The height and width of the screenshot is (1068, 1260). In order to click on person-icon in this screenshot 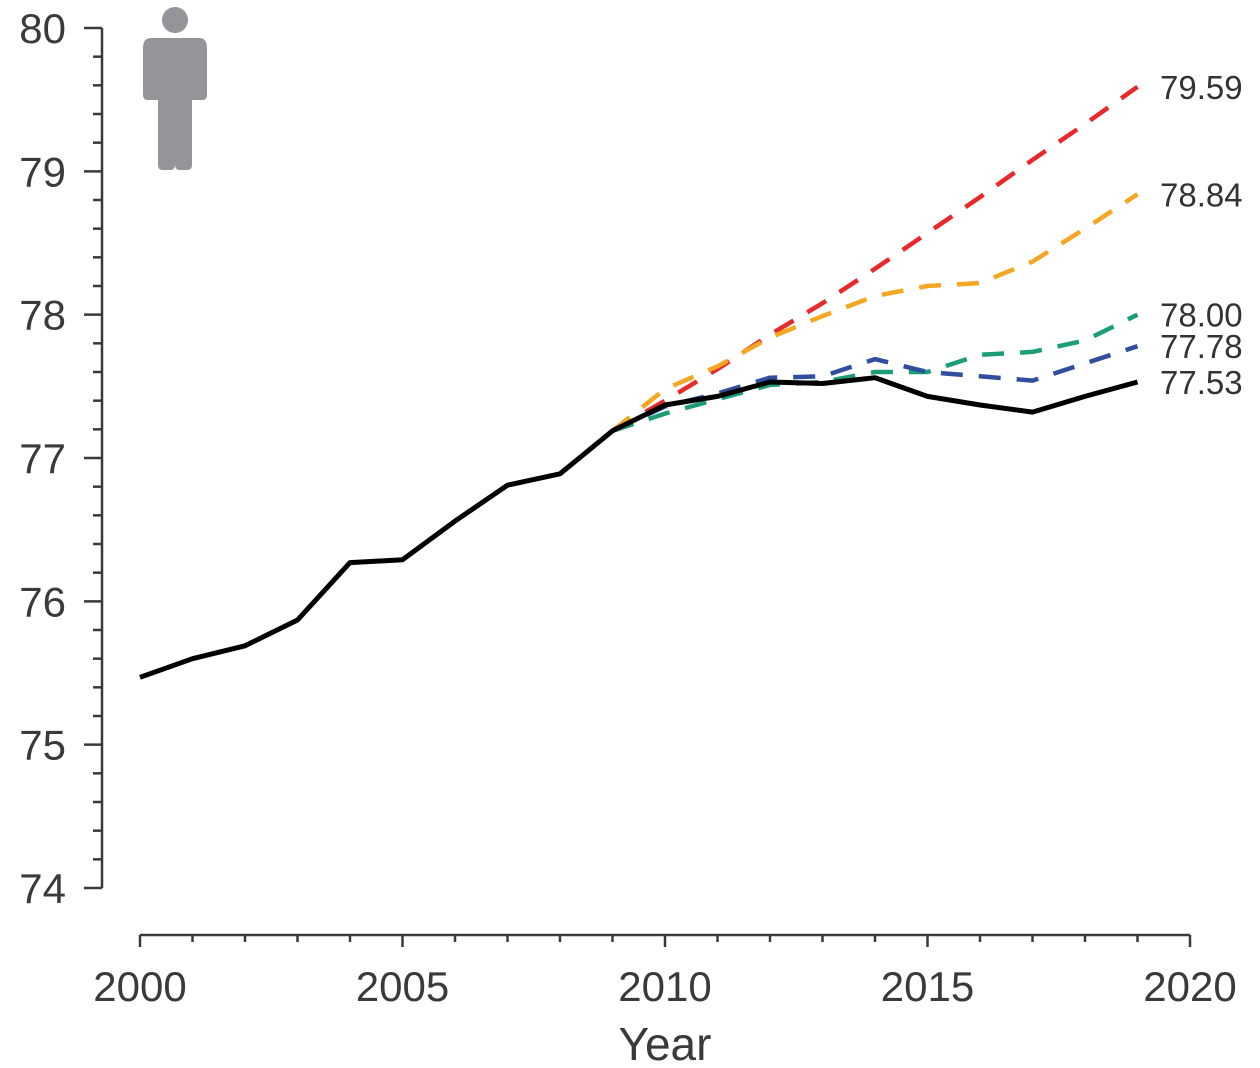, I will do `click(175, 88)`.